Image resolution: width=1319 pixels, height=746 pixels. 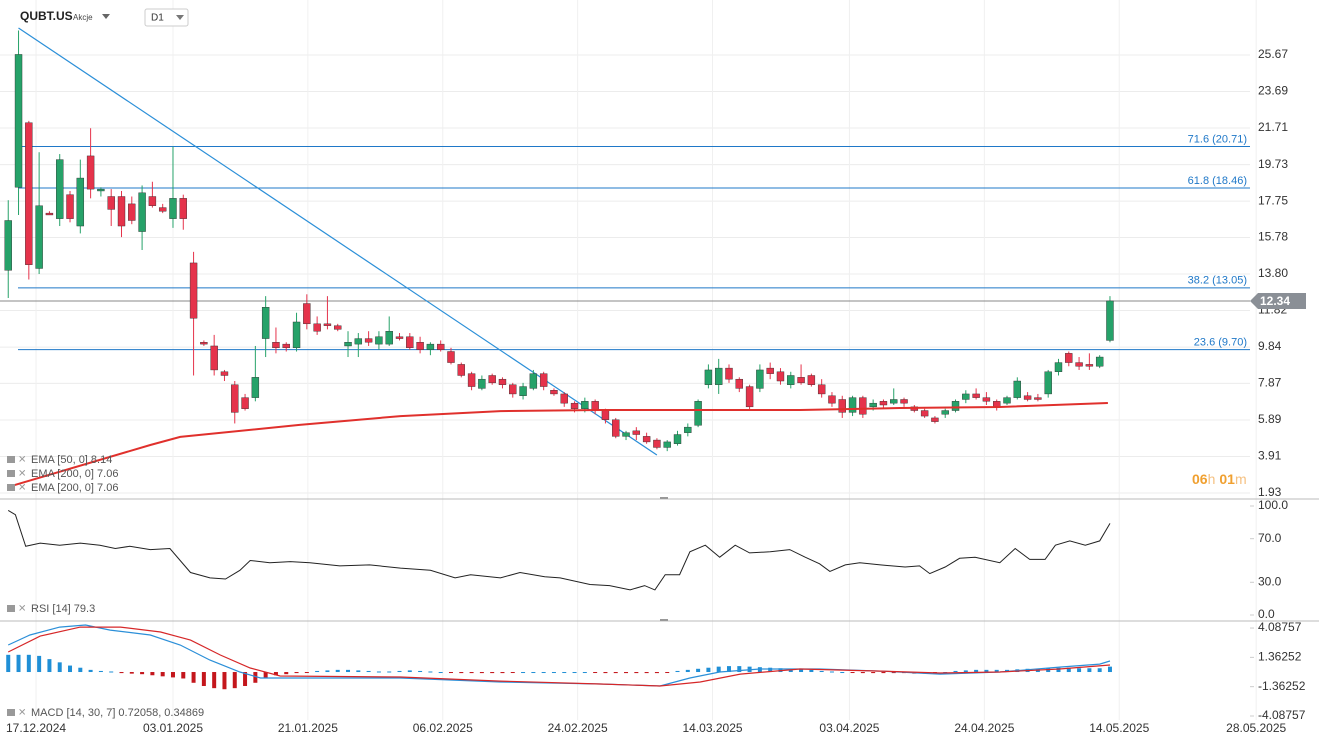 I want to click on interval-select, so click(x=166, y=17).